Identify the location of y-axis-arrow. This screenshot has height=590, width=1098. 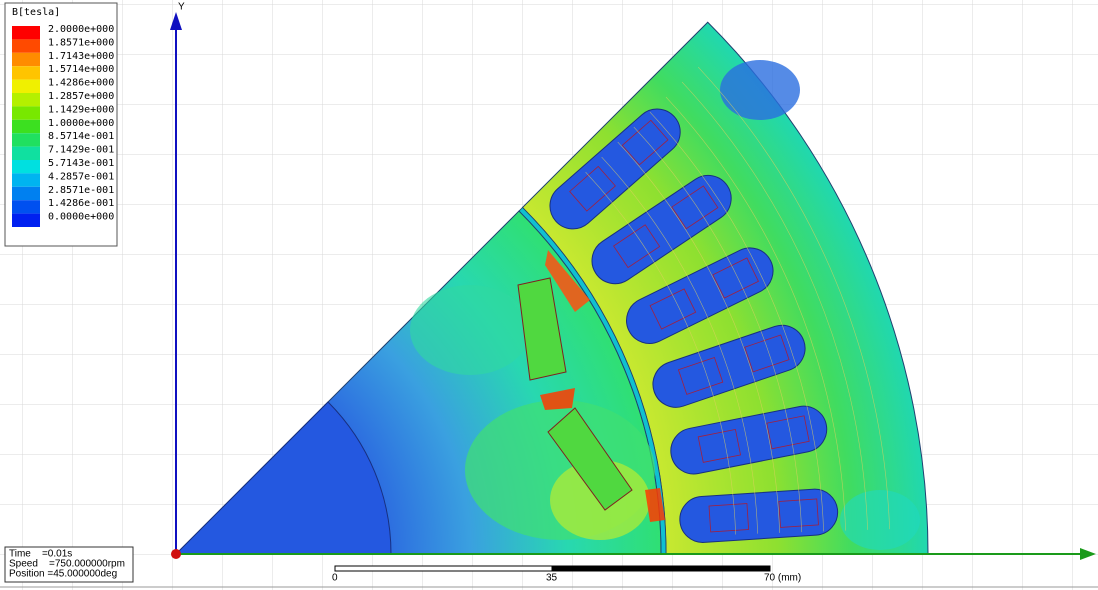
(176, 21).